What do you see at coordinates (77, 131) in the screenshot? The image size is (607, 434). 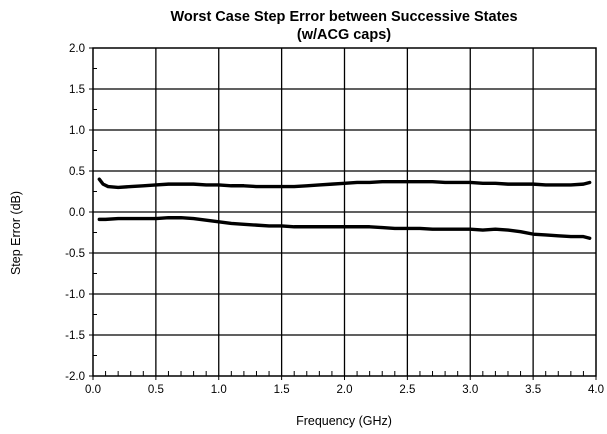 I see `y-tick-label: 1.0` at bounding box center [77, 131].